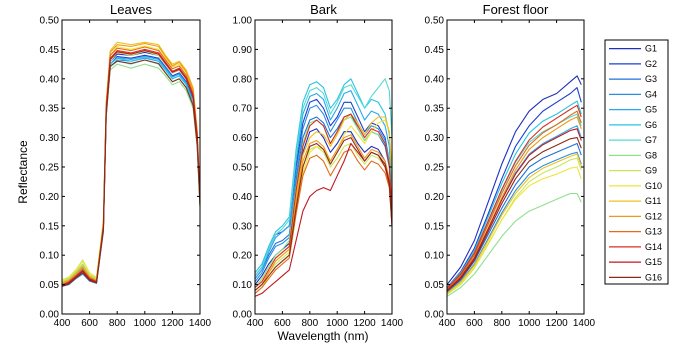  I want to click on panel-title: Leaves, so click(131, 9).